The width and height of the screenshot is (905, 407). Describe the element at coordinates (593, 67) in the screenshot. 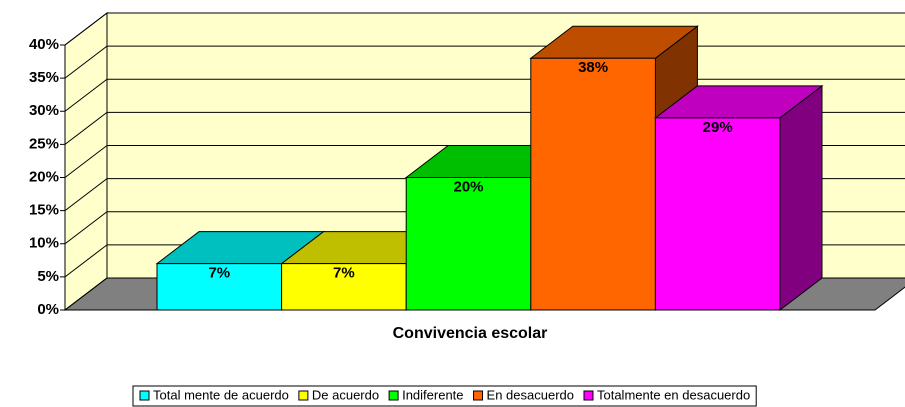

I see `value-label: 38%` at that location.